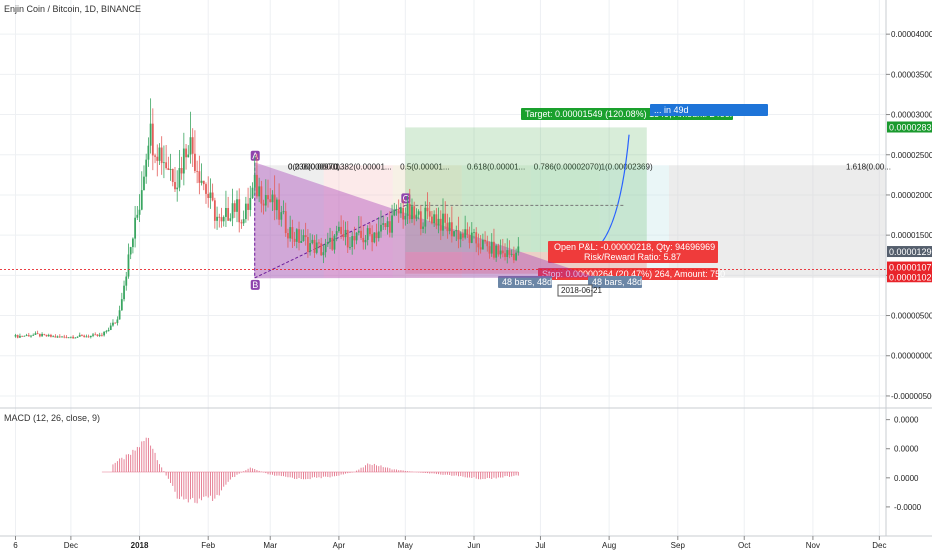  I want to click on bars-right-label: 48 bars, 48d, so click(617, 282).